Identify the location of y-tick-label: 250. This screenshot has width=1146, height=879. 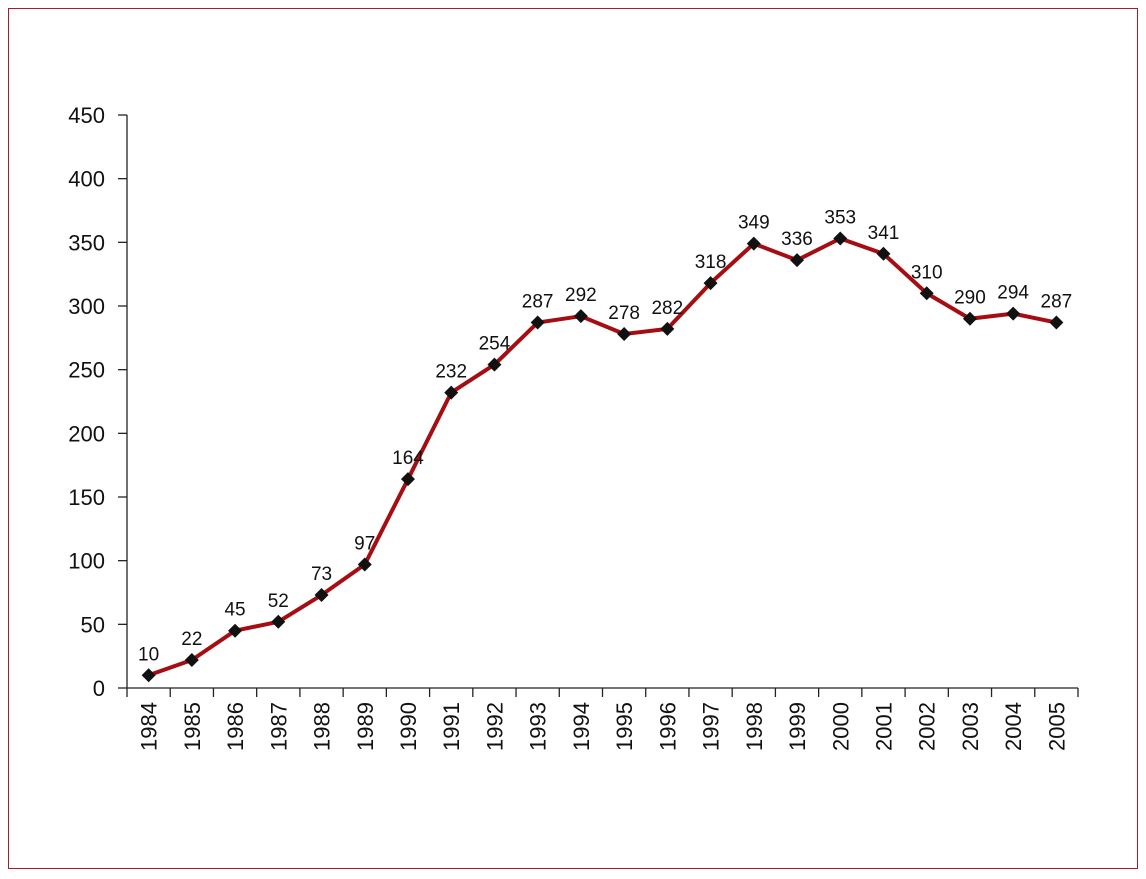
(86, 370).